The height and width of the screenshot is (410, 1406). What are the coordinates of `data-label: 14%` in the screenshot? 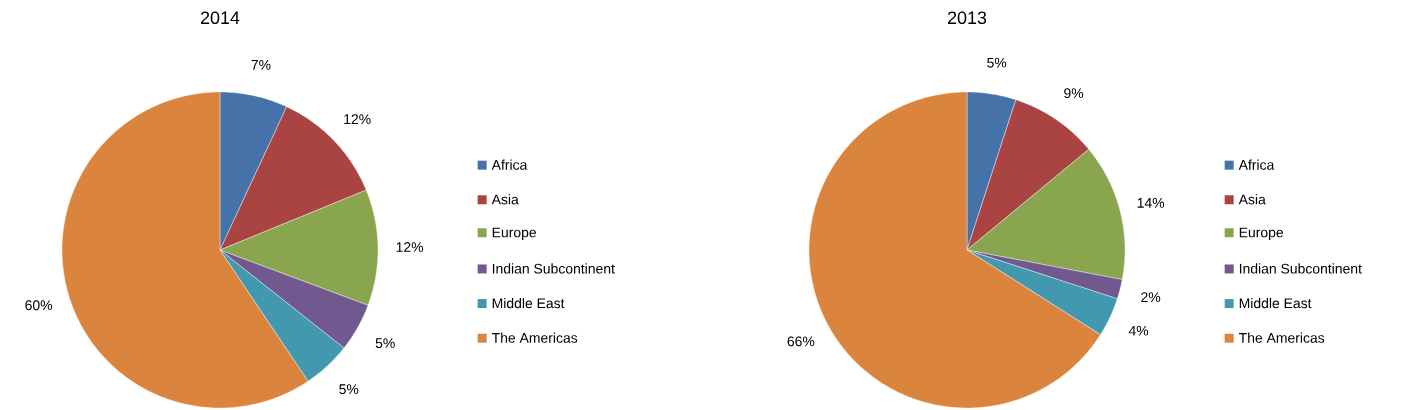 It's located at (1151, 202).